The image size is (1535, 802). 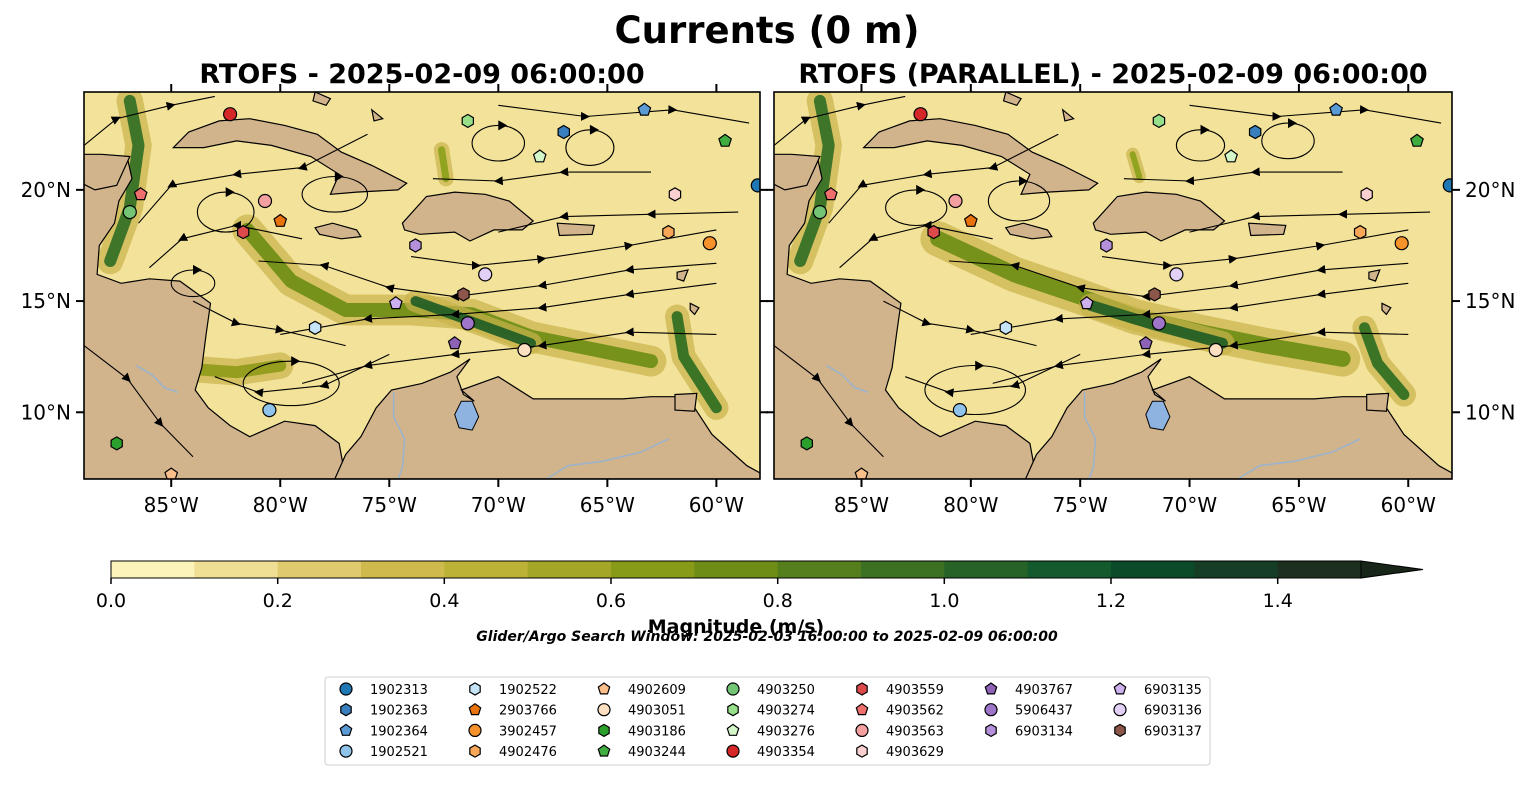 I want to click on land-jamaica, so click(x=338, y=231).